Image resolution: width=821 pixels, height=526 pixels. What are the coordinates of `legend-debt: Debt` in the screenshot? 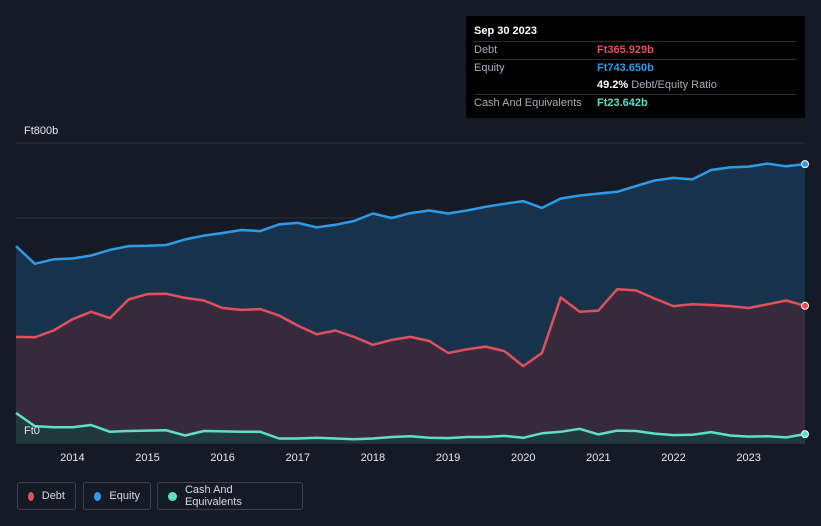 It's located at (46, 496).